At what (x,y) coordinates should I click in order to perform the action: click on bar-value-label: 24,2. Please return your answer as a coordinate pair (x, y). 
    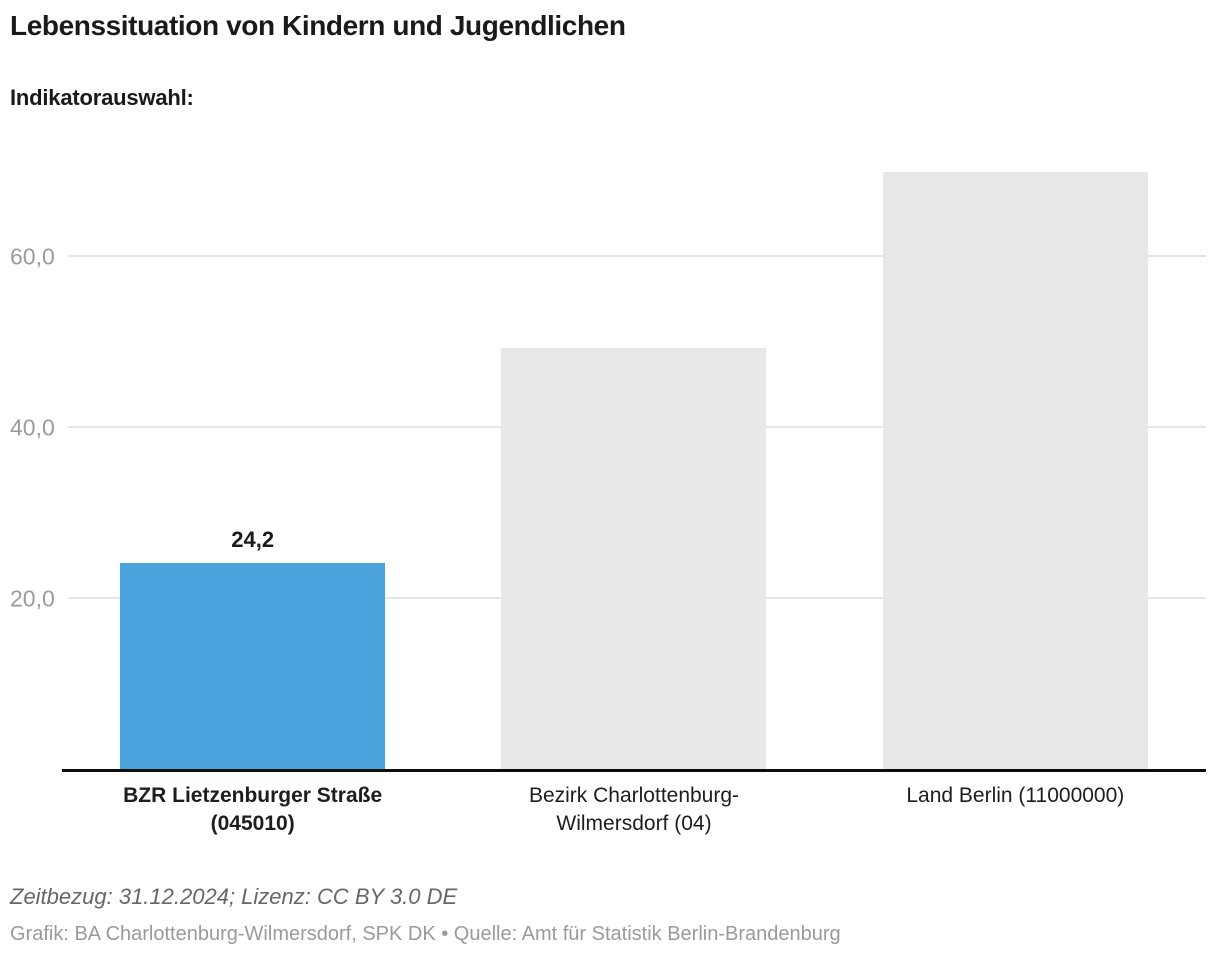
    Looking at the image, I should click on (253, 539).